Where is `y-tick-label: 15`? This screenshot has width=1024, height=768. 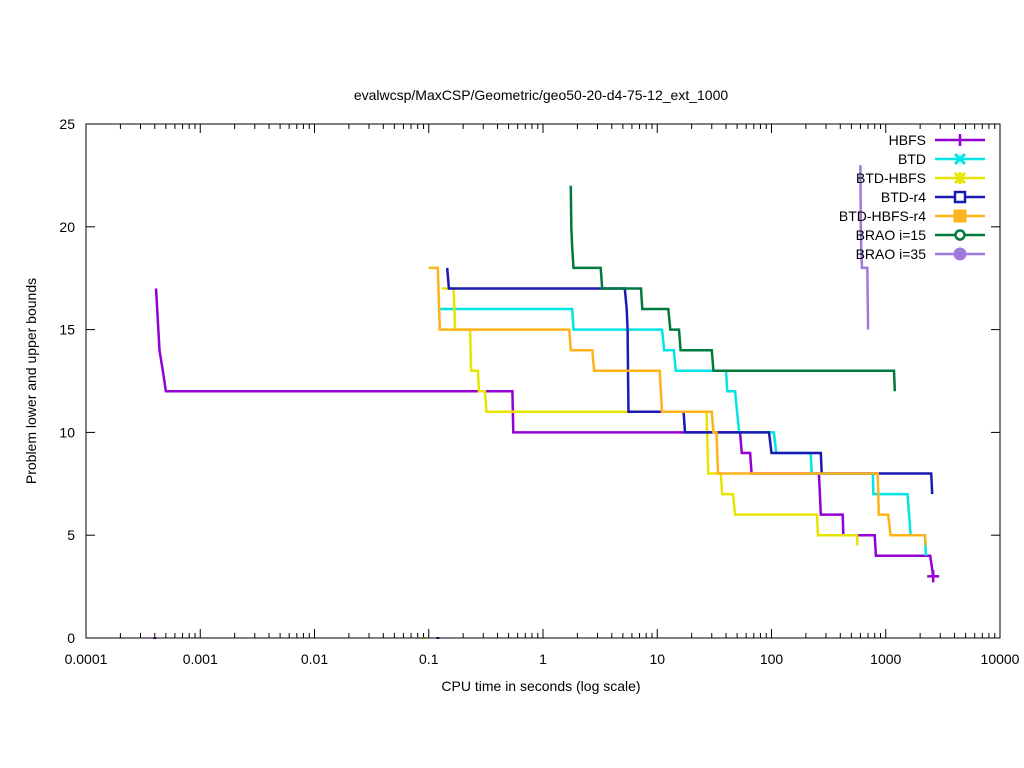 y-tick-label: 15 is located at coordinates (67, 330).